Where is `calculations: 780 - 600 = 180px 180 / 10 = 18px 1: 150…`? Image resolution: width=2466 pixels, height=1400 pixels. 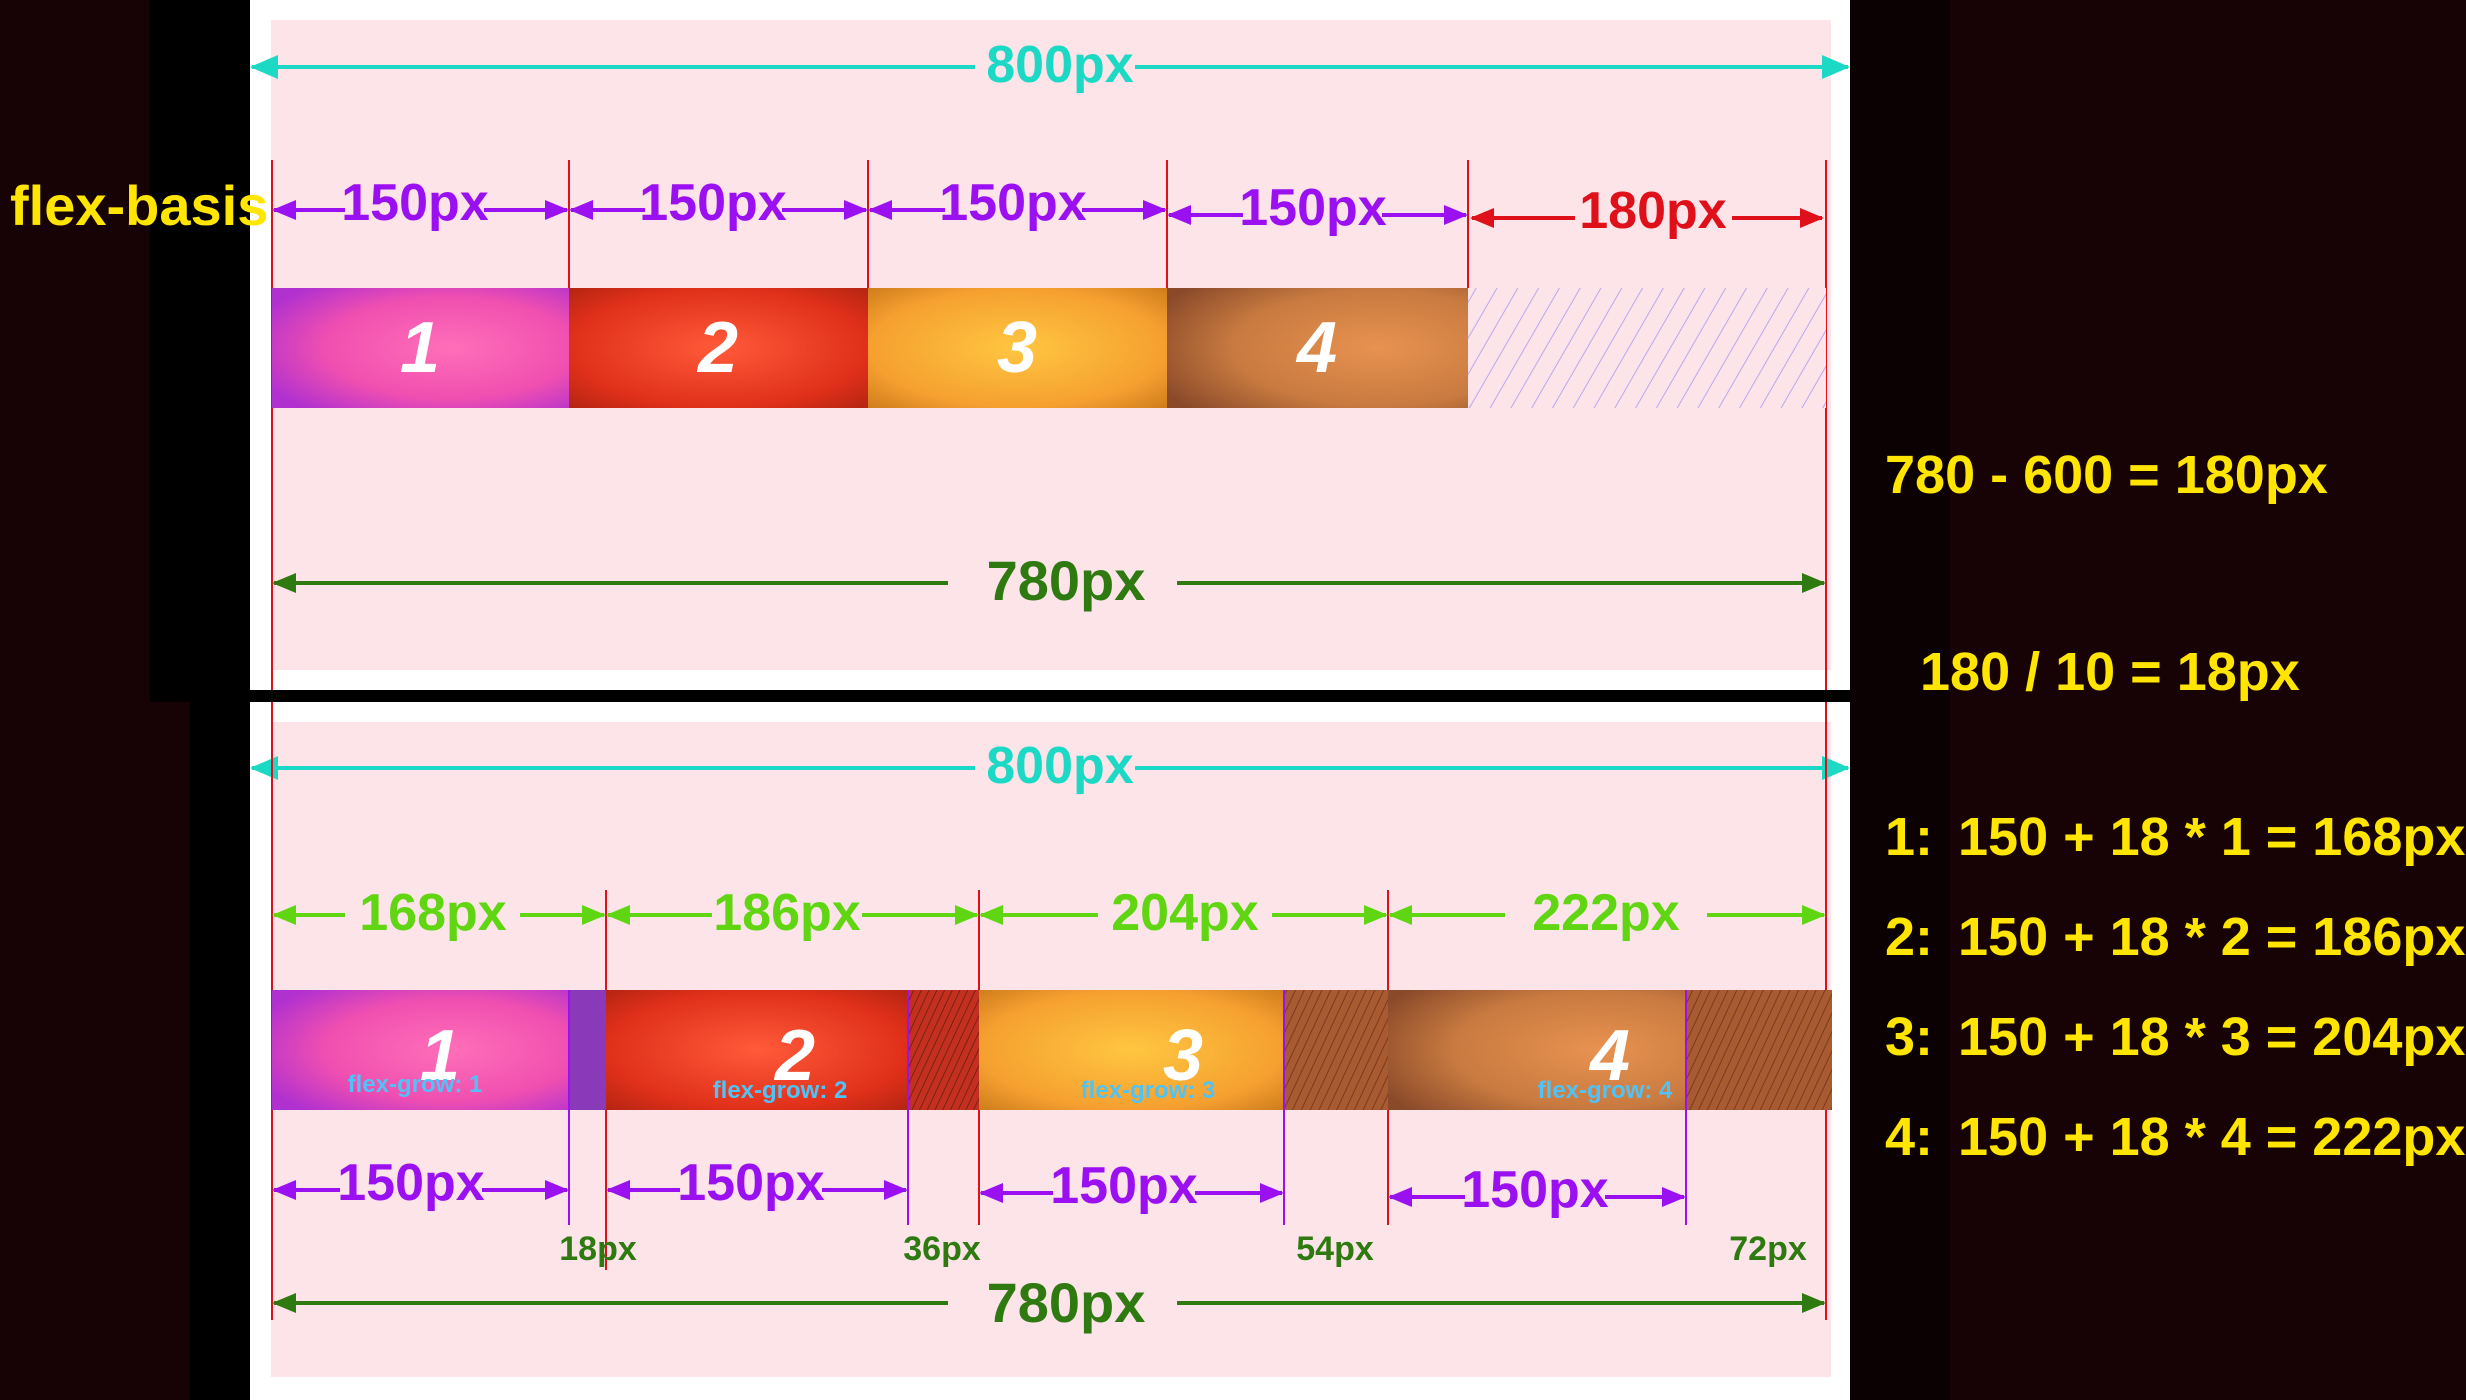
calculations: 780 - 600 = 180px 180 / 10 = 18px 1: 150… is located at coordinates (2175, 806).